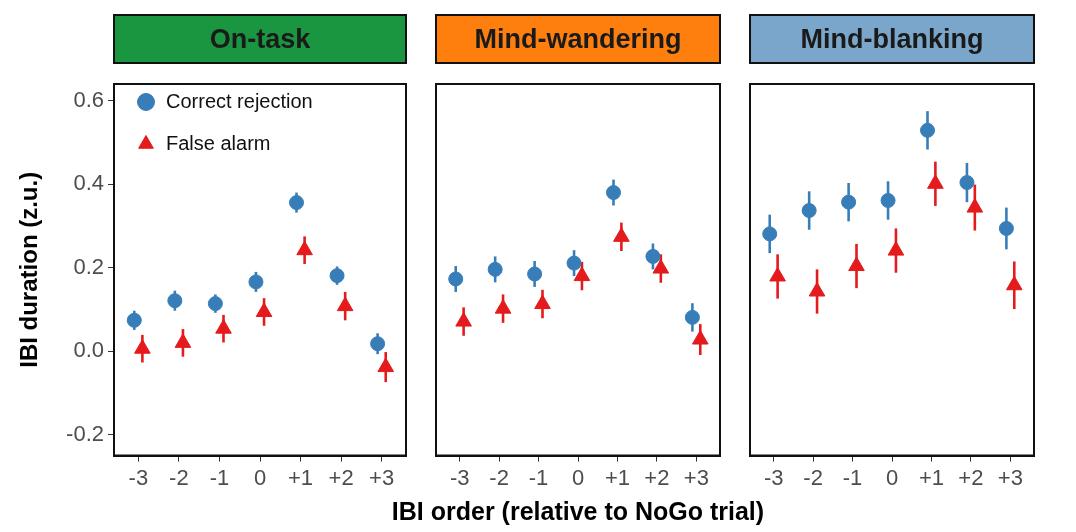  Describe the element at coordinates (88, 350) in the screenshot. I see `y-tick-label: 0.0` at that location.